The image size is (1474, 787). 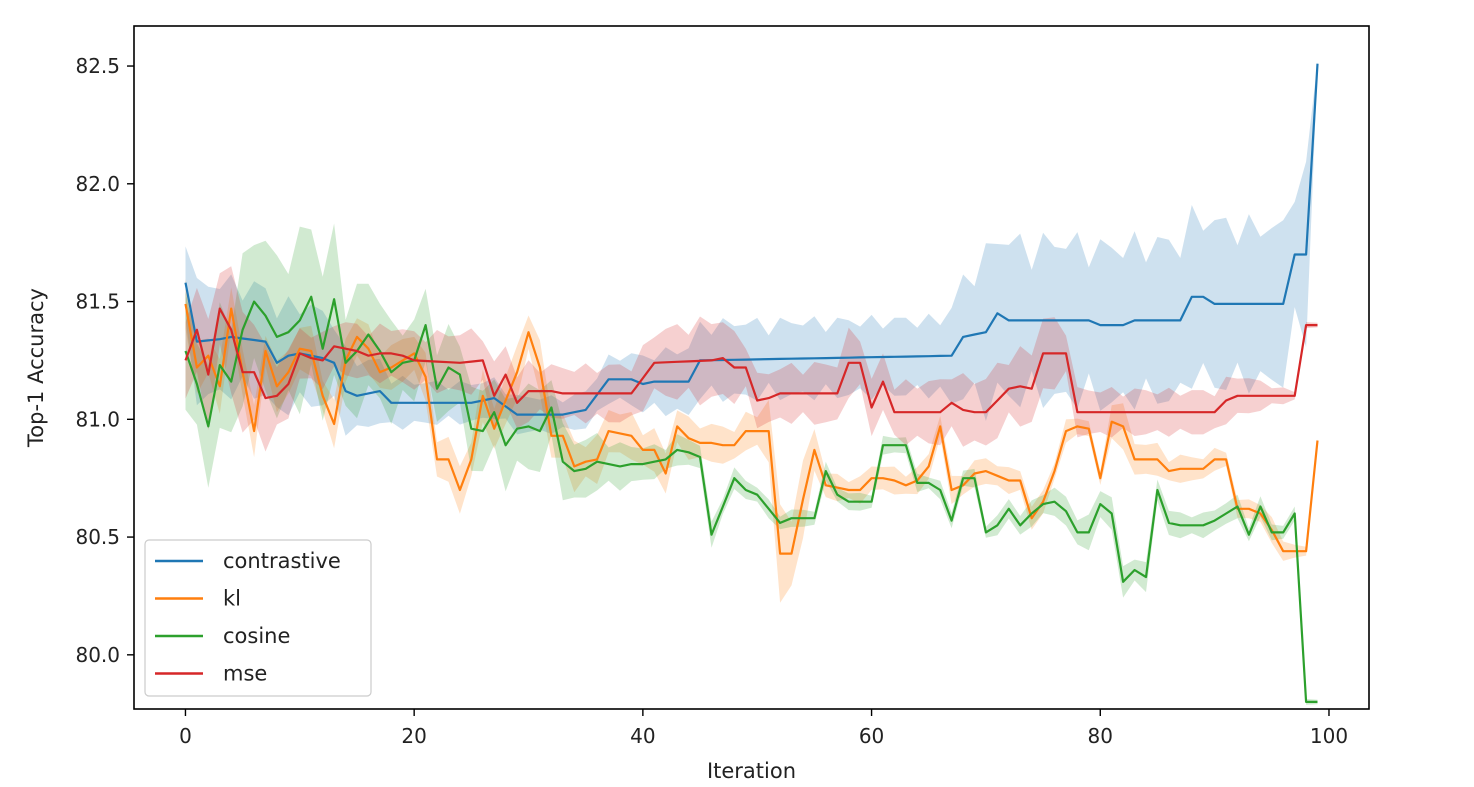 What do you see at coordinates (97, 537) in the screenshot?
I see `y-tick-label: 80.5` at bounding box center [97, 537].